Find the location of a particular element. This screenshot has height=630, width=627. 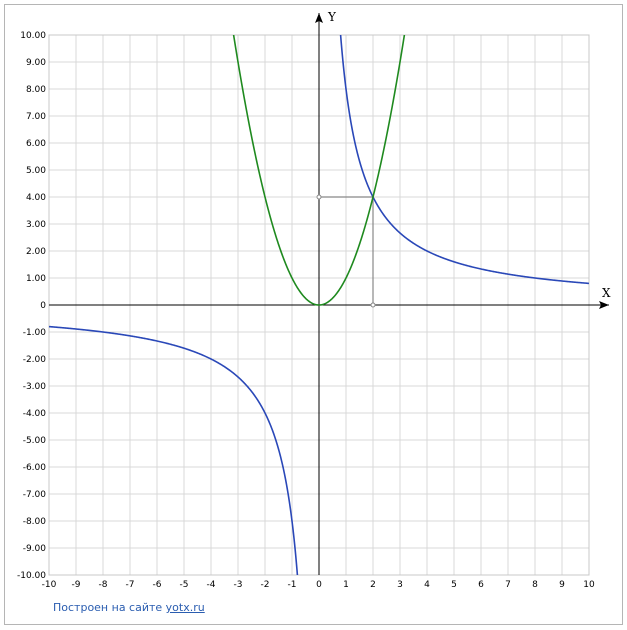

y-axis-label: Y is located at coordinates (332, 17).